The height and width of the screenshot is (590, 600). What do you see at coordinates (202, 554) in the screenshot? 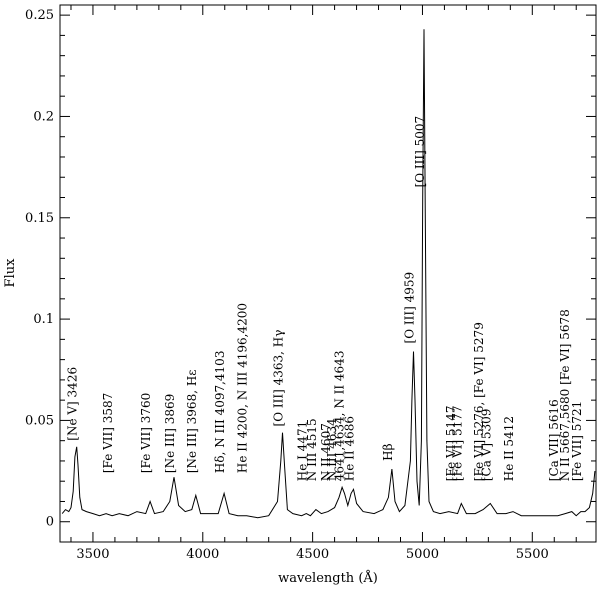
I see `x-tick-label: 4000` at bounding box center [202, 554].